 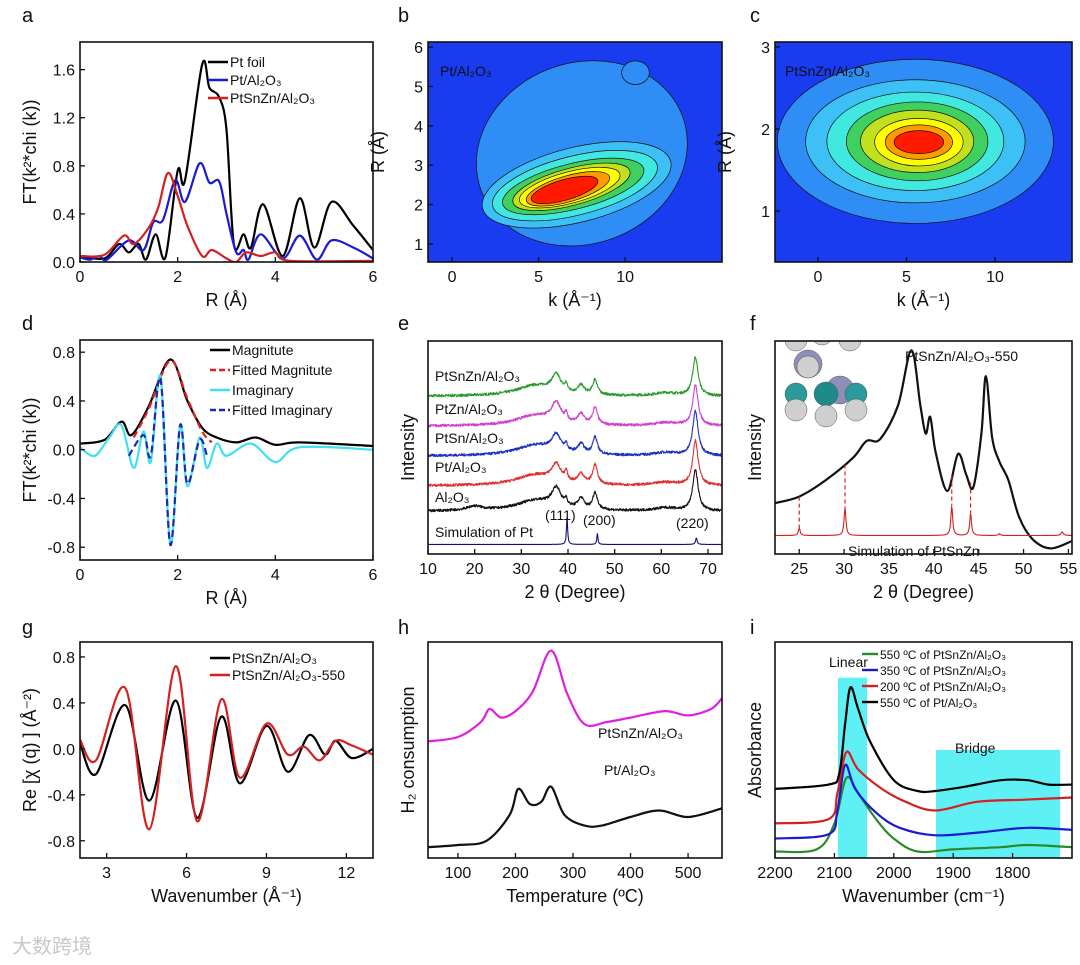 I want to click on y-axis-label: Re [χ (q) ] (Å⁻²), so click(x=30, y=750).